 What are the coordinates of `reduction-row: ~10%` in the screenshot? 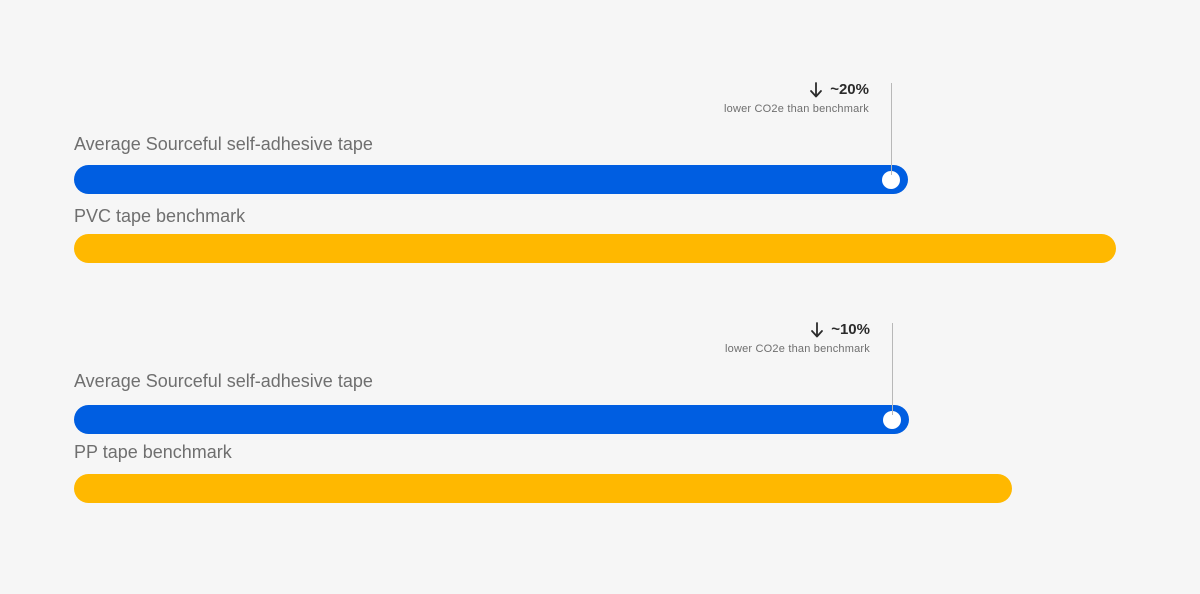 It's located at (797, 330).